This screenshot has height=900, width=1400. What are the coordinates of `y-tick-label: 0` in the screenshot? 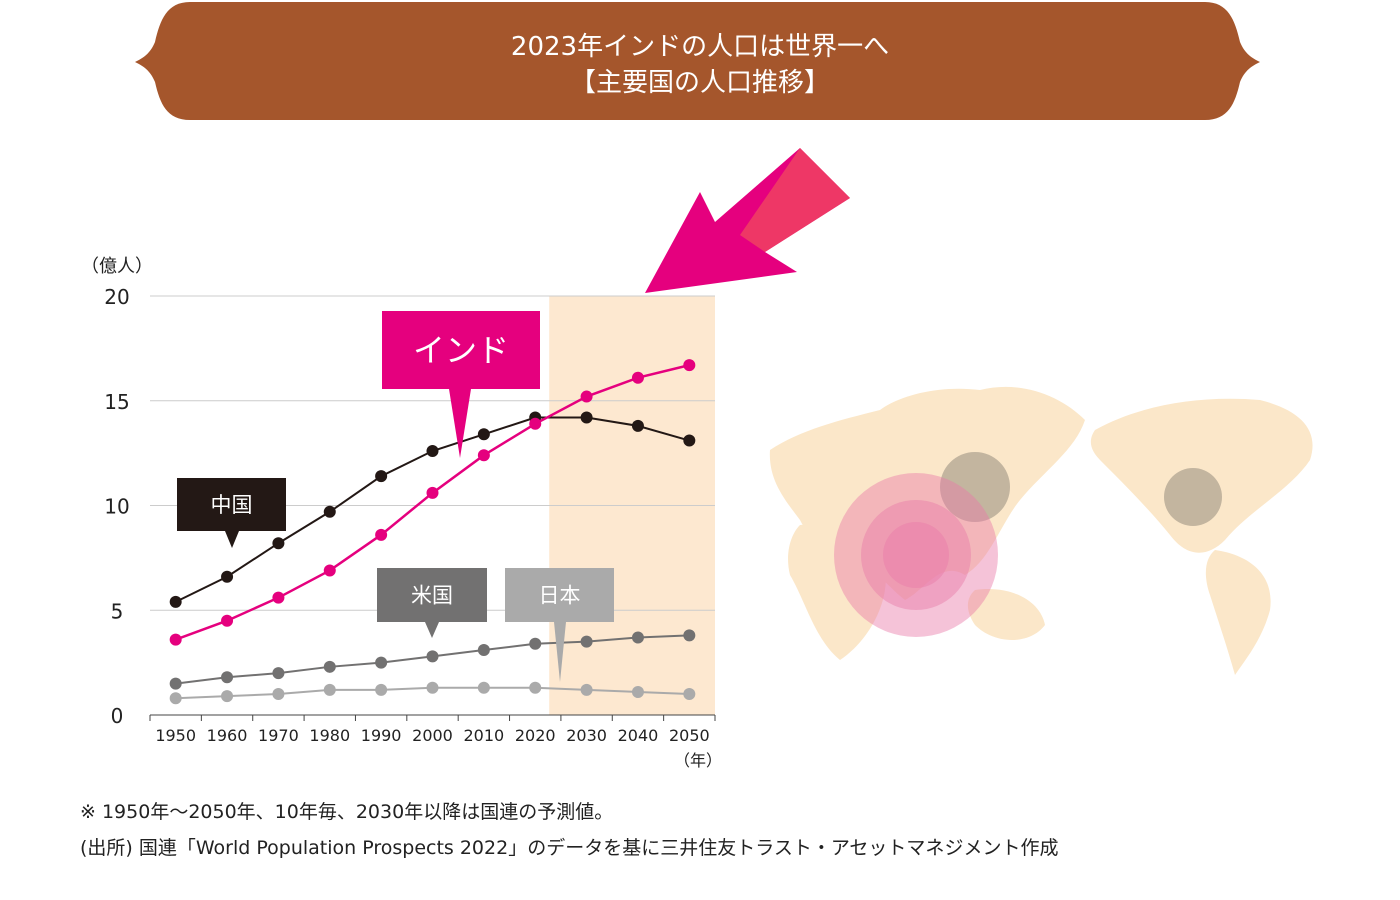 It's located at (117, 716).